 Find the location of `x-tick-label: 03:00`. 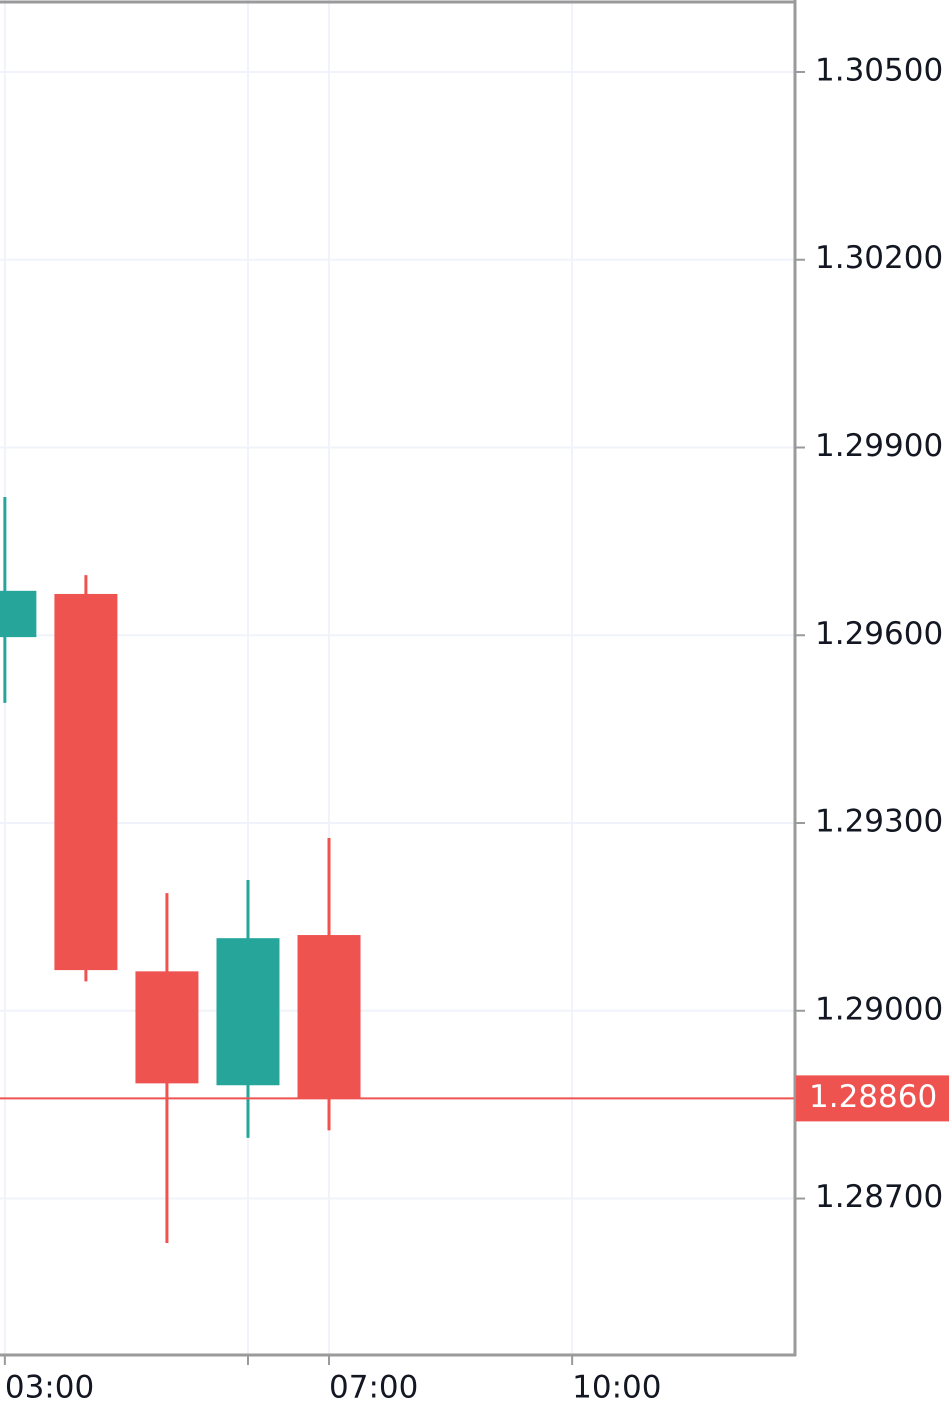

x-tick-label: 03:00 is located at coordinates (49, 1388).